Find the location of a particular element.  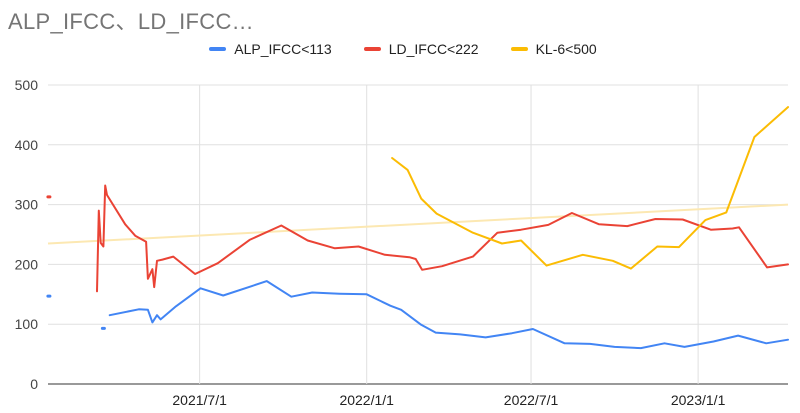

legend-label-kl6: KL-6<500 is located at coordinates (566, 49).